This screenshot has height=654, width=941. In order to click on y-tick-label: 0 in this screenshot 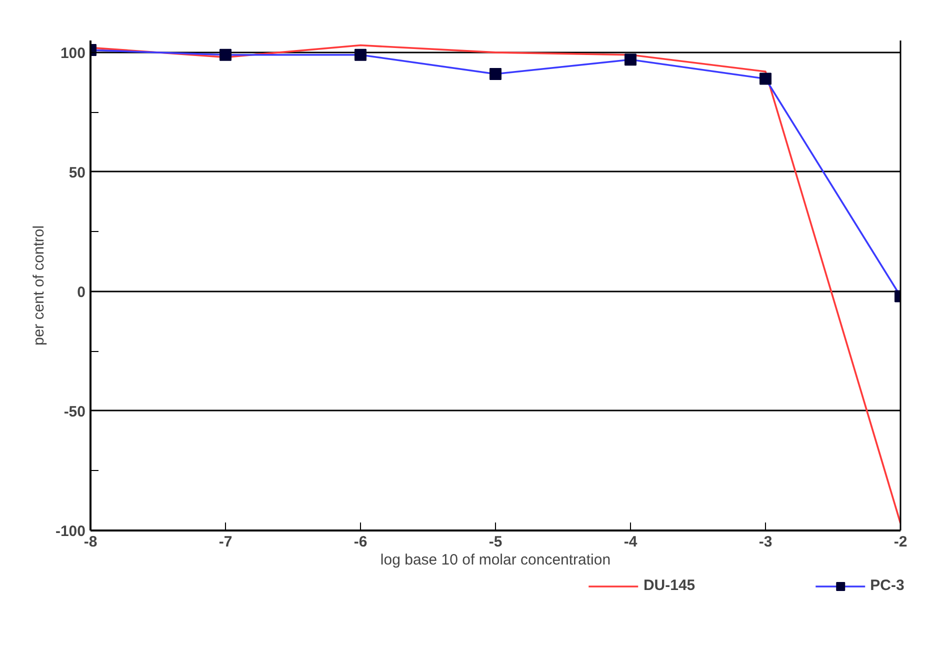, I will do `click(81, 292)`.